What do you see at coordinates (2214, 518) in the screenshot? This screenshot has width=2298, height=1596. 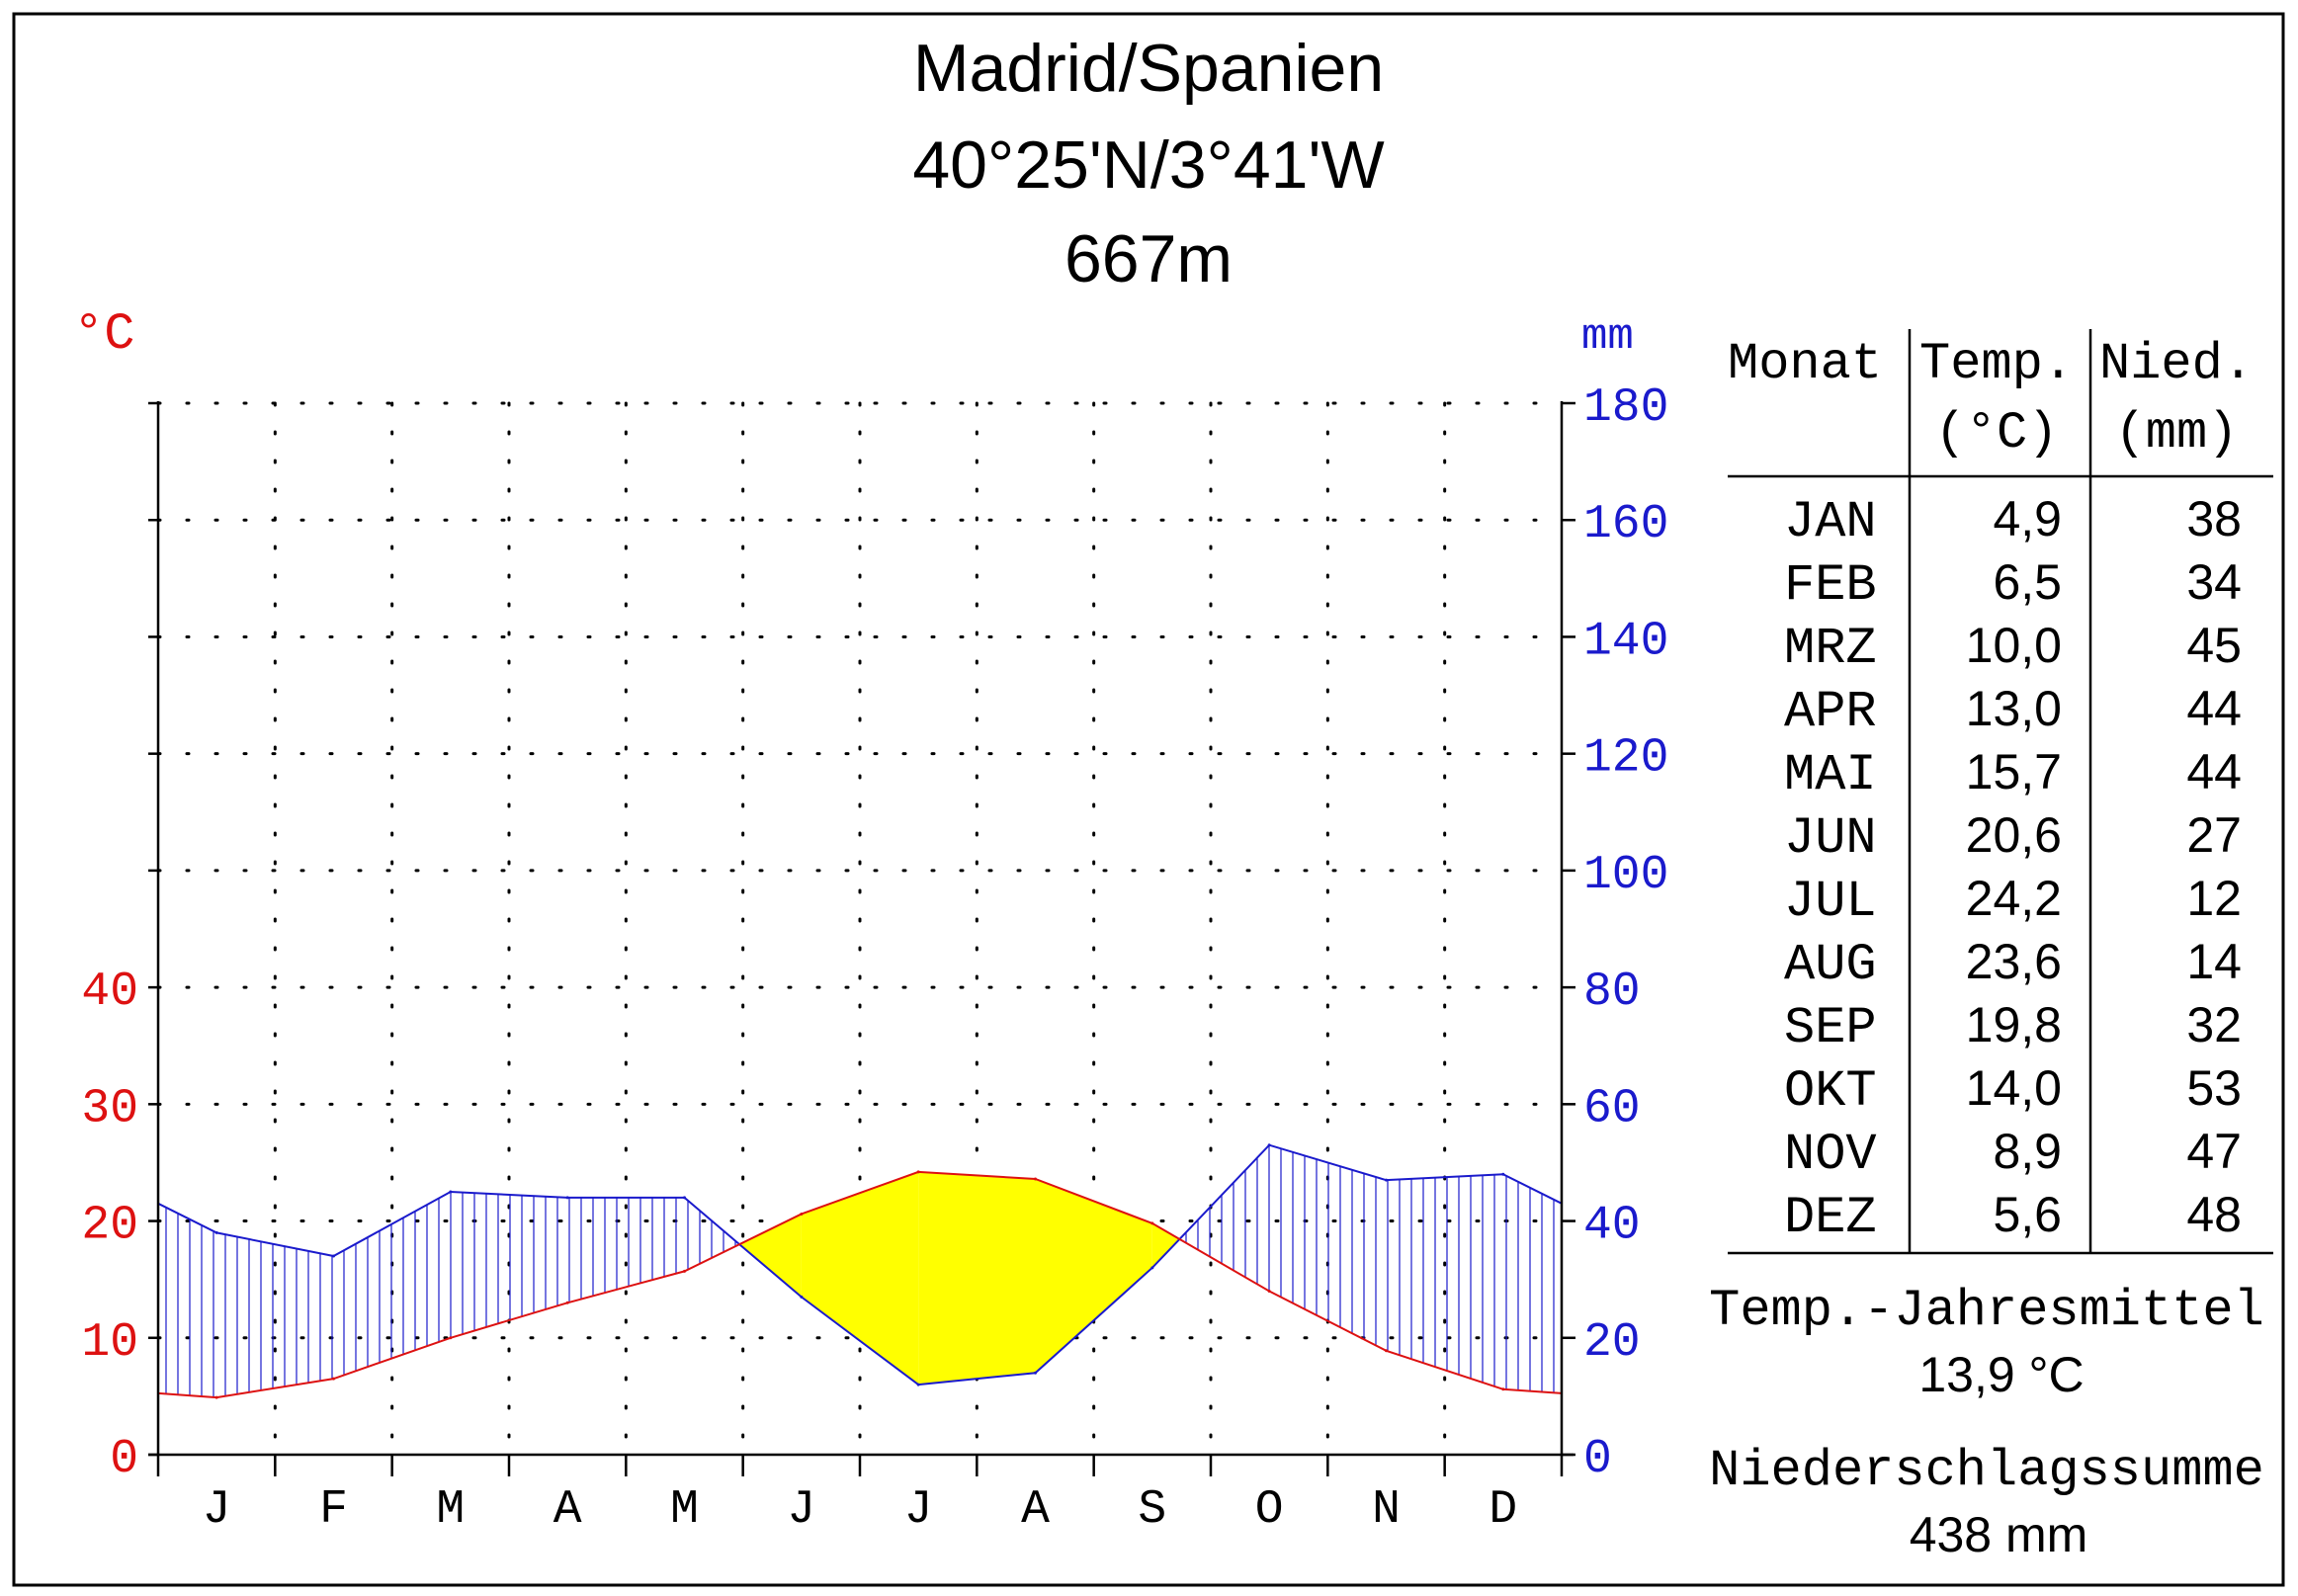 I see `table-cell-prec: 38` at bounding box center [2214, 518].